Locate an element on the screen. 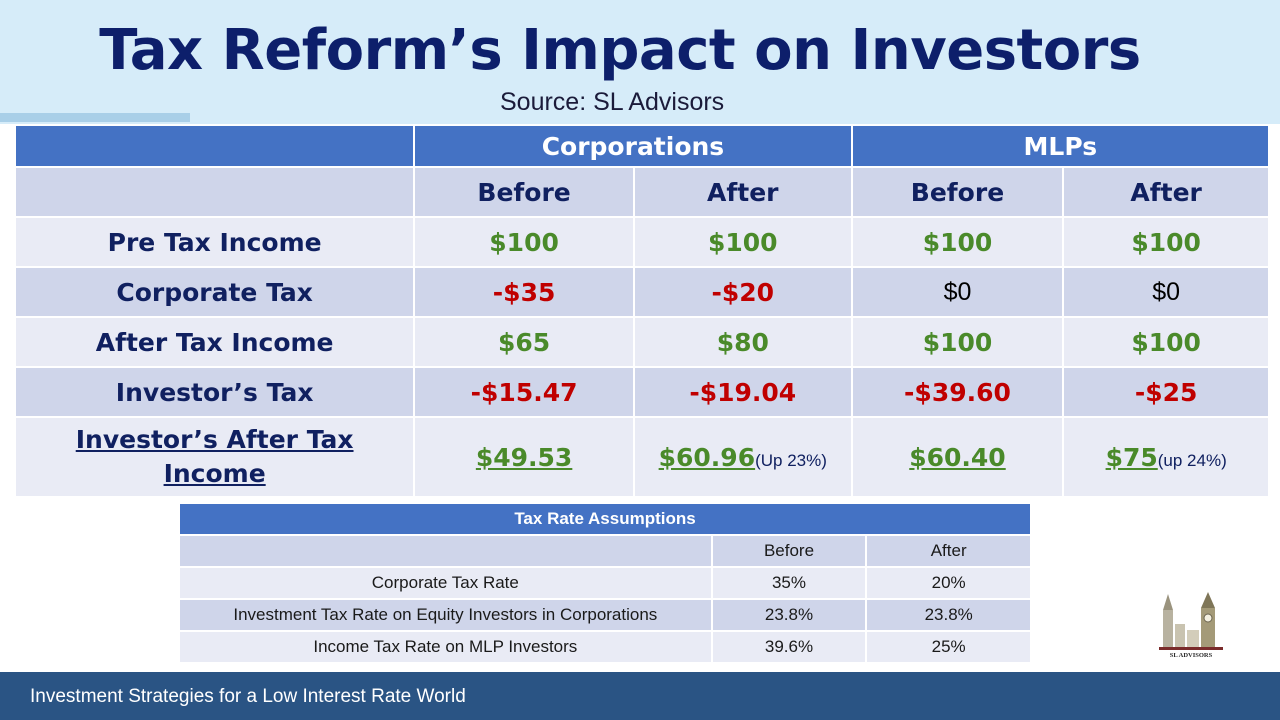  subheader-mlp-after: After is located at coordinates (1166, 192).